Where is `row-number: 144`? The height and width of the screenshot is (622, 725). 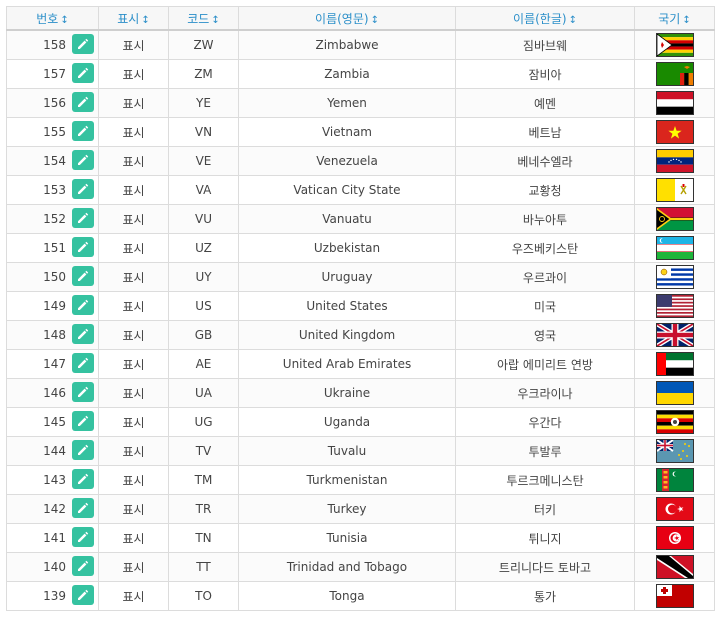 row-number: 144 is located at coordinates (54, 450).